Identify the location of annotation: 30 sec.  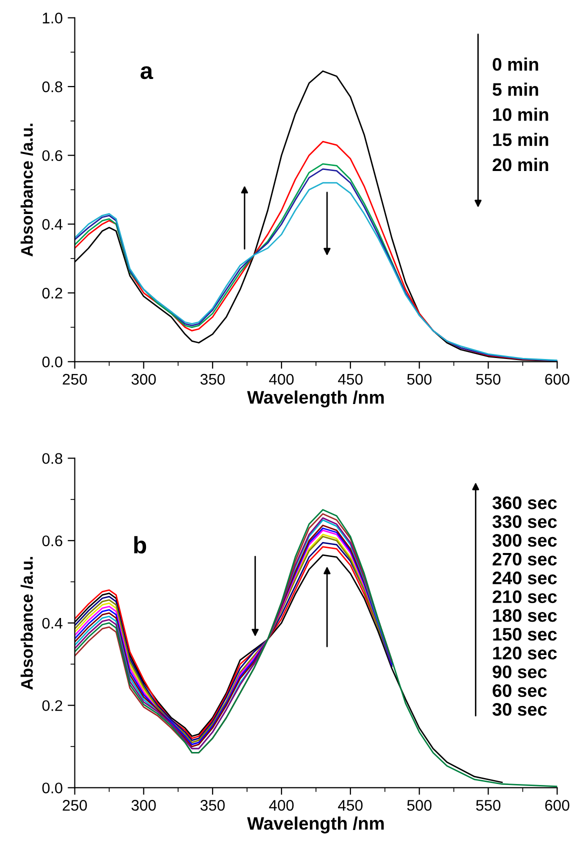
(519, 709).